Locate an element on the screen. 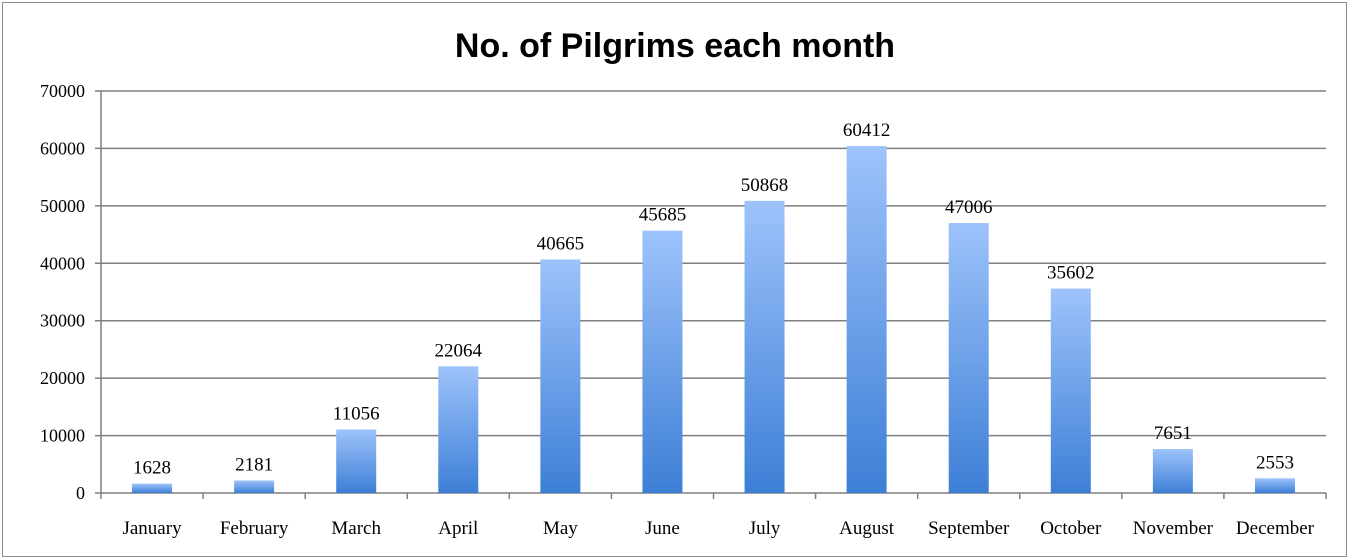 This screenshot has height=560, width=1350. x-tick-label: January is located at coordinates (152, 528).